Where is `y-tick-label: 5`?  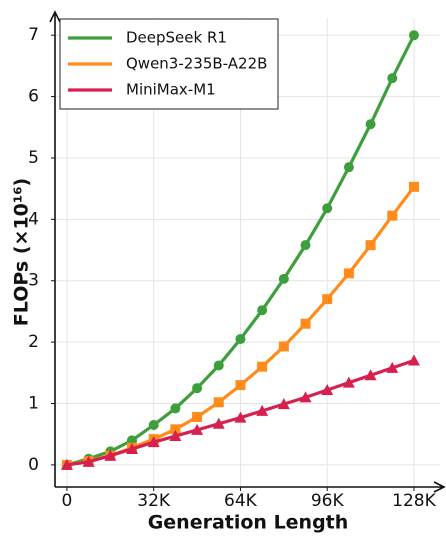 y-tick-label: 5 is located at coordinates (33, 158).